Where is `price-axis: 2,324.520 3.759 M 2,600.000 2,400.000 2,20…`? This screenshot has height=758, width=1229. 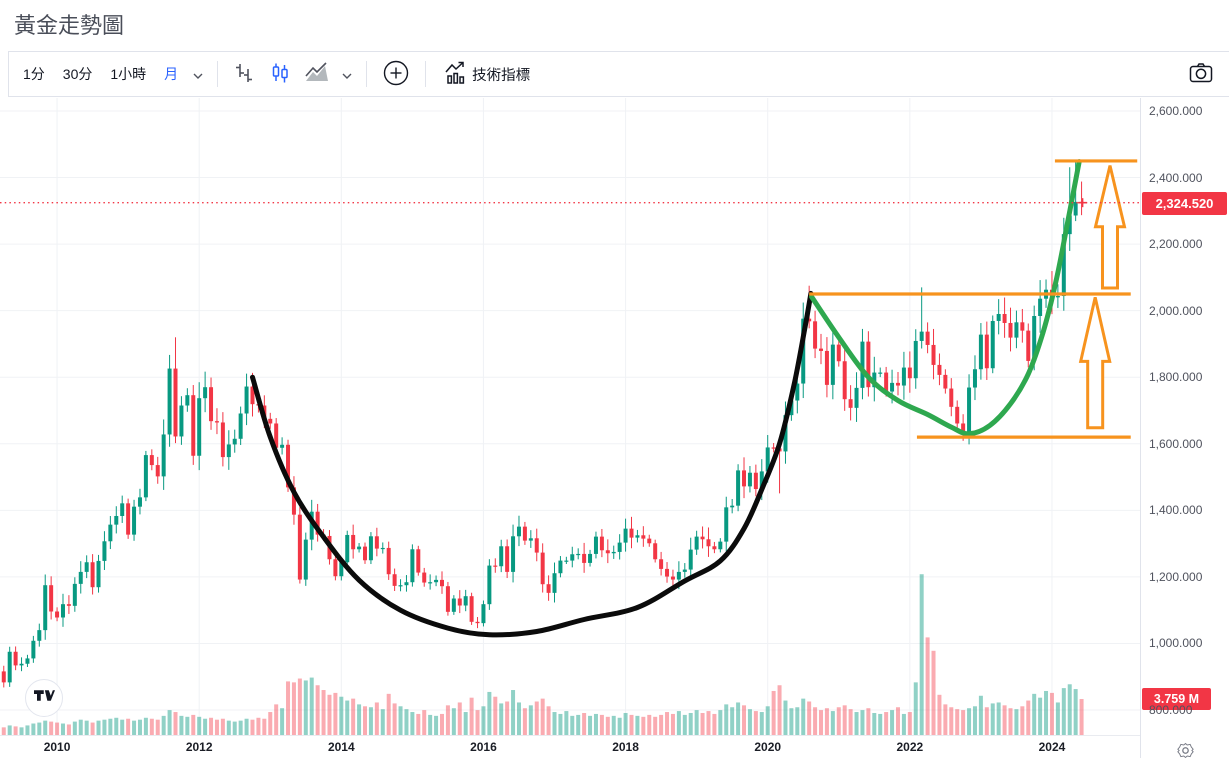
price-axis: 2,324.520 3.759 M 2,600.000 2,400.000 2,20… is located at coordinates (1184, 428).